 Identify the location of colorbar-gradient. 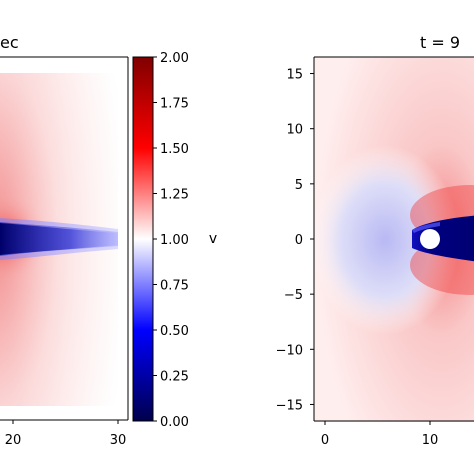
(143, 239).